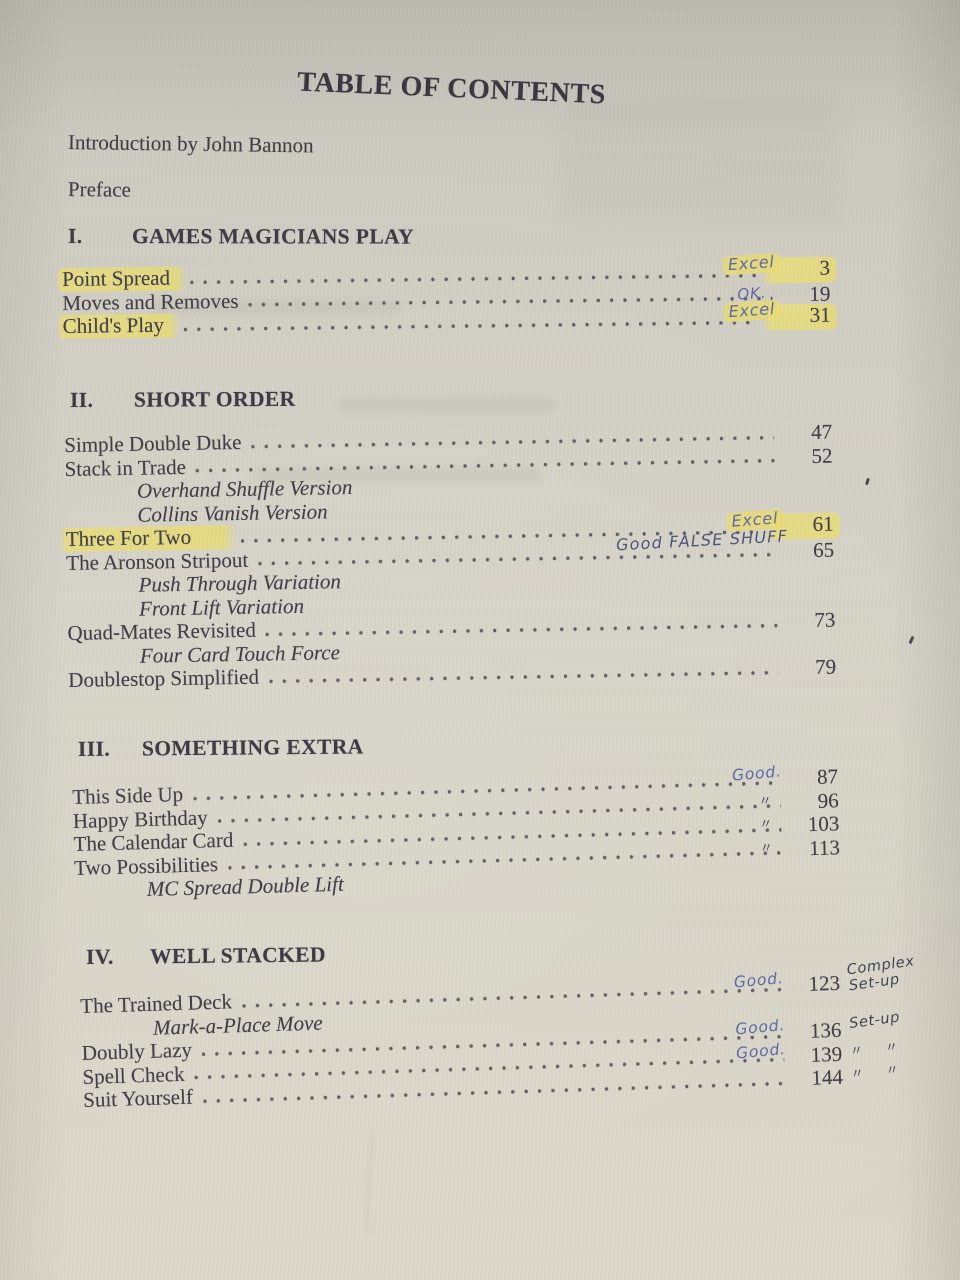 The image size is (960, 1280). What do you see at coordinates (118, 326) in the screenshot?
I see `toc-entry-title highlighted: Child's Play` at bounding box center [118, 326].